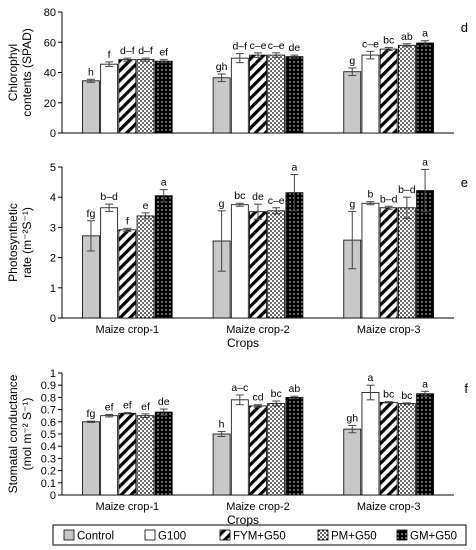  Describe the element at coordinates (257, 398) in the screenshot. I see `significance-letter: cd` at that location.